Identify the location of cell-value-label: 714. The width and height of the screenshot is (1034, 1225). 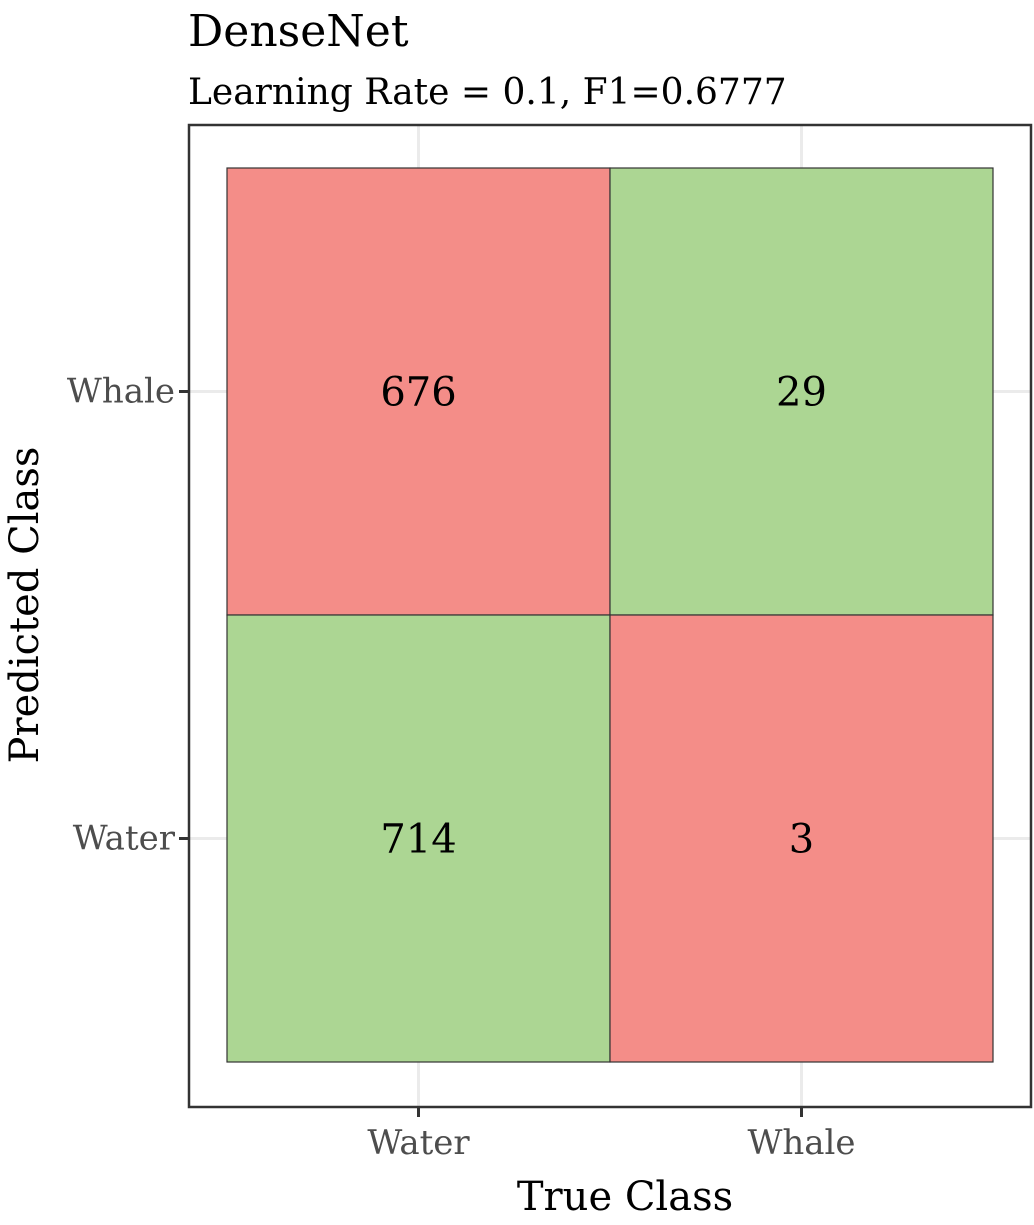
(418, 840).